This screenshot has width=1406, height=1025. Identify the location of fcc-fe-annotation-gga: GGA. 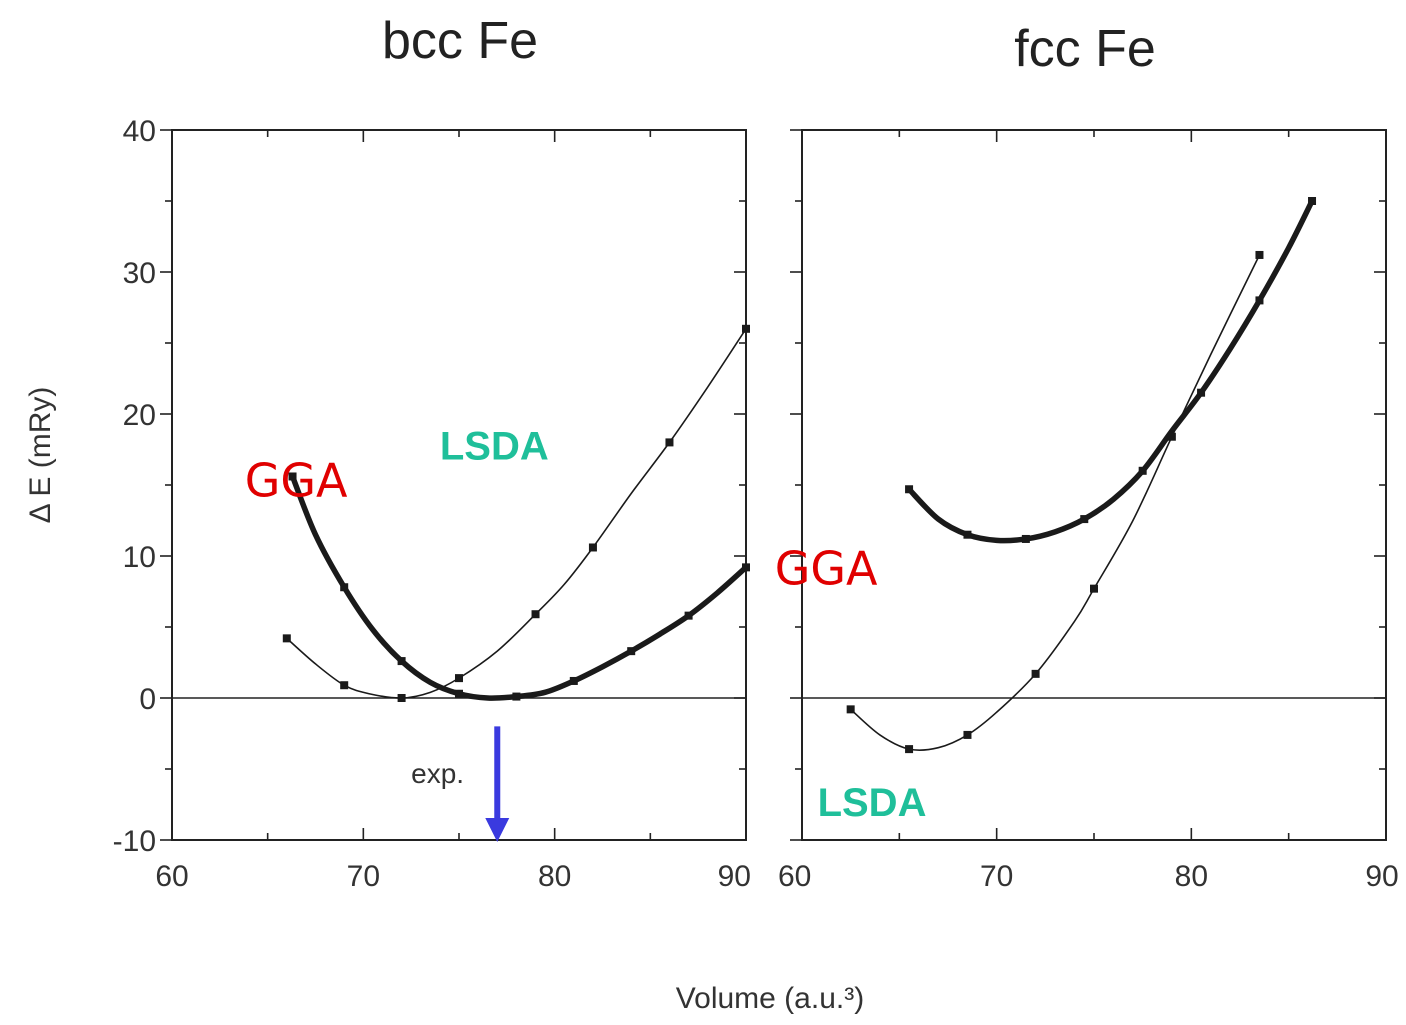
(826, 568).